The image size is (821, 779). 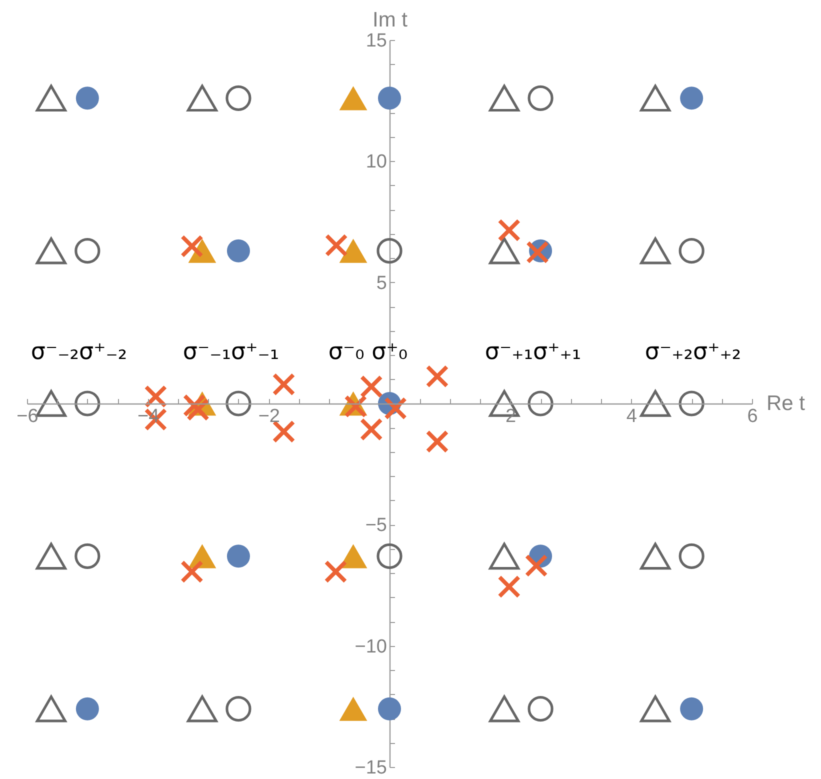 I want to click on y-tick-label: −15, so click(x=370, y=768).